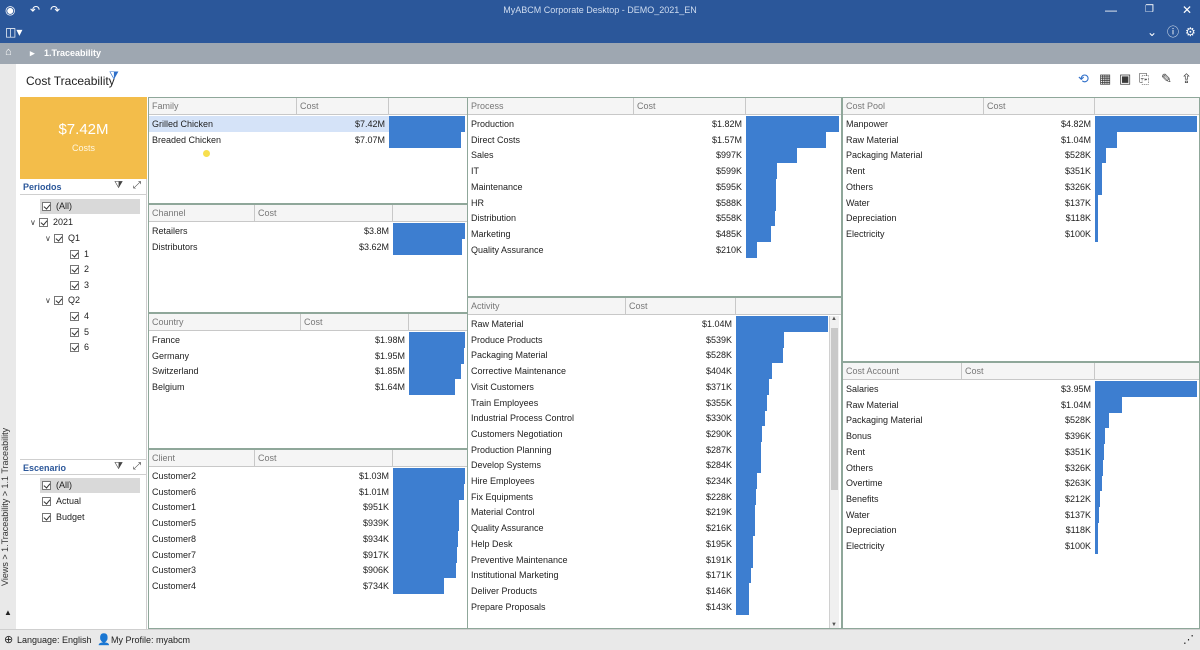 The width and height of the screenshot is (1200, 650). Describe the element at coordinates (279, 371) in the screenshot. I see `table-row: Switzerland $1.85M` at that location.